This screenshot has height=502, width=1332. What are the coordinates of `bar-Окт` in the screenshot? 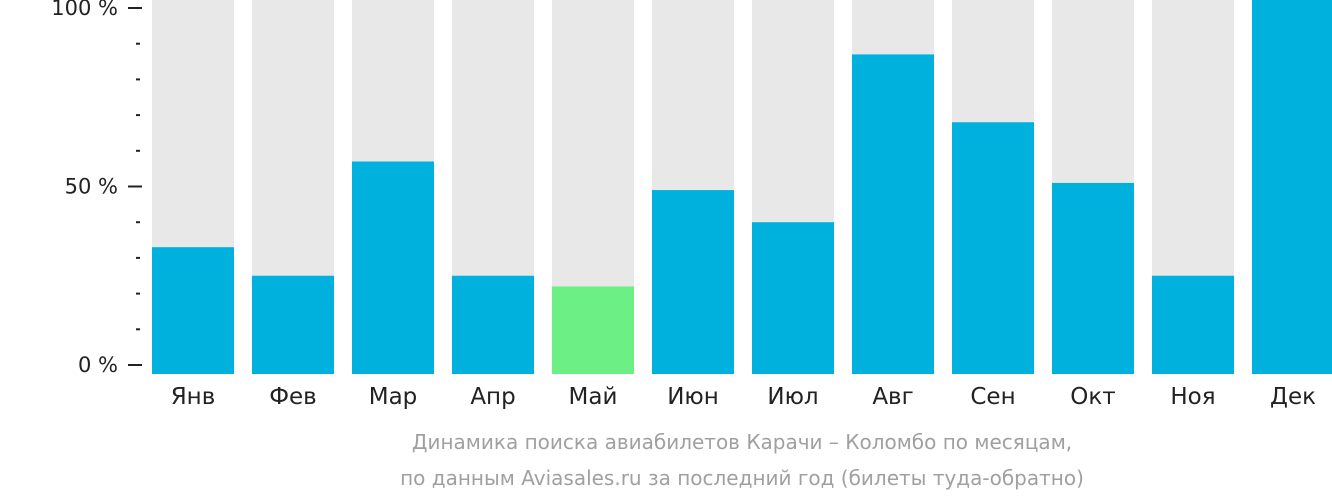 It's located at (1093, 278).